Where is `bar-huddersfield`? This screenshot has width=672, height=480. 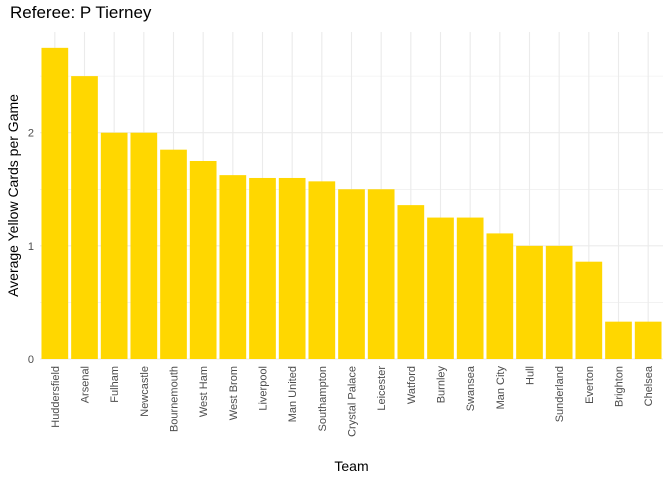 bar-huddersfield is located at coordinates (55, 203).